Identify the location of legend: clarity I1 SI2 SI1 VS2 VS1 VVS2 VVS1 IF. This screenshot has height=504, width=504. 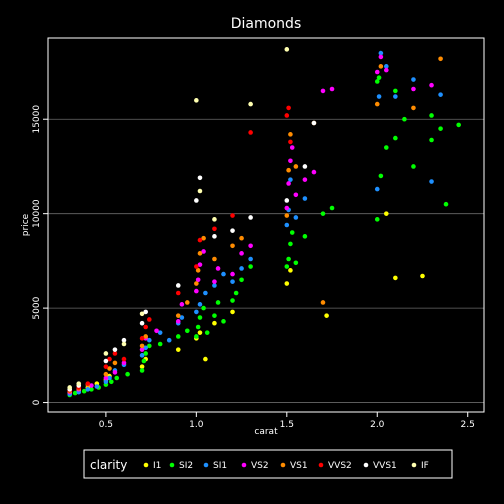
(268, 464).